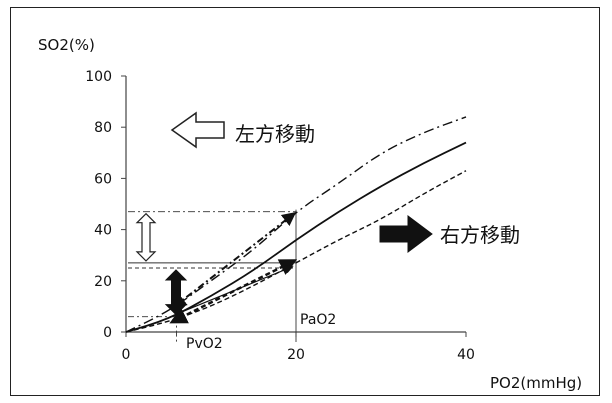  I want to click on right-shift-arrow-icon, so click(406, 234).